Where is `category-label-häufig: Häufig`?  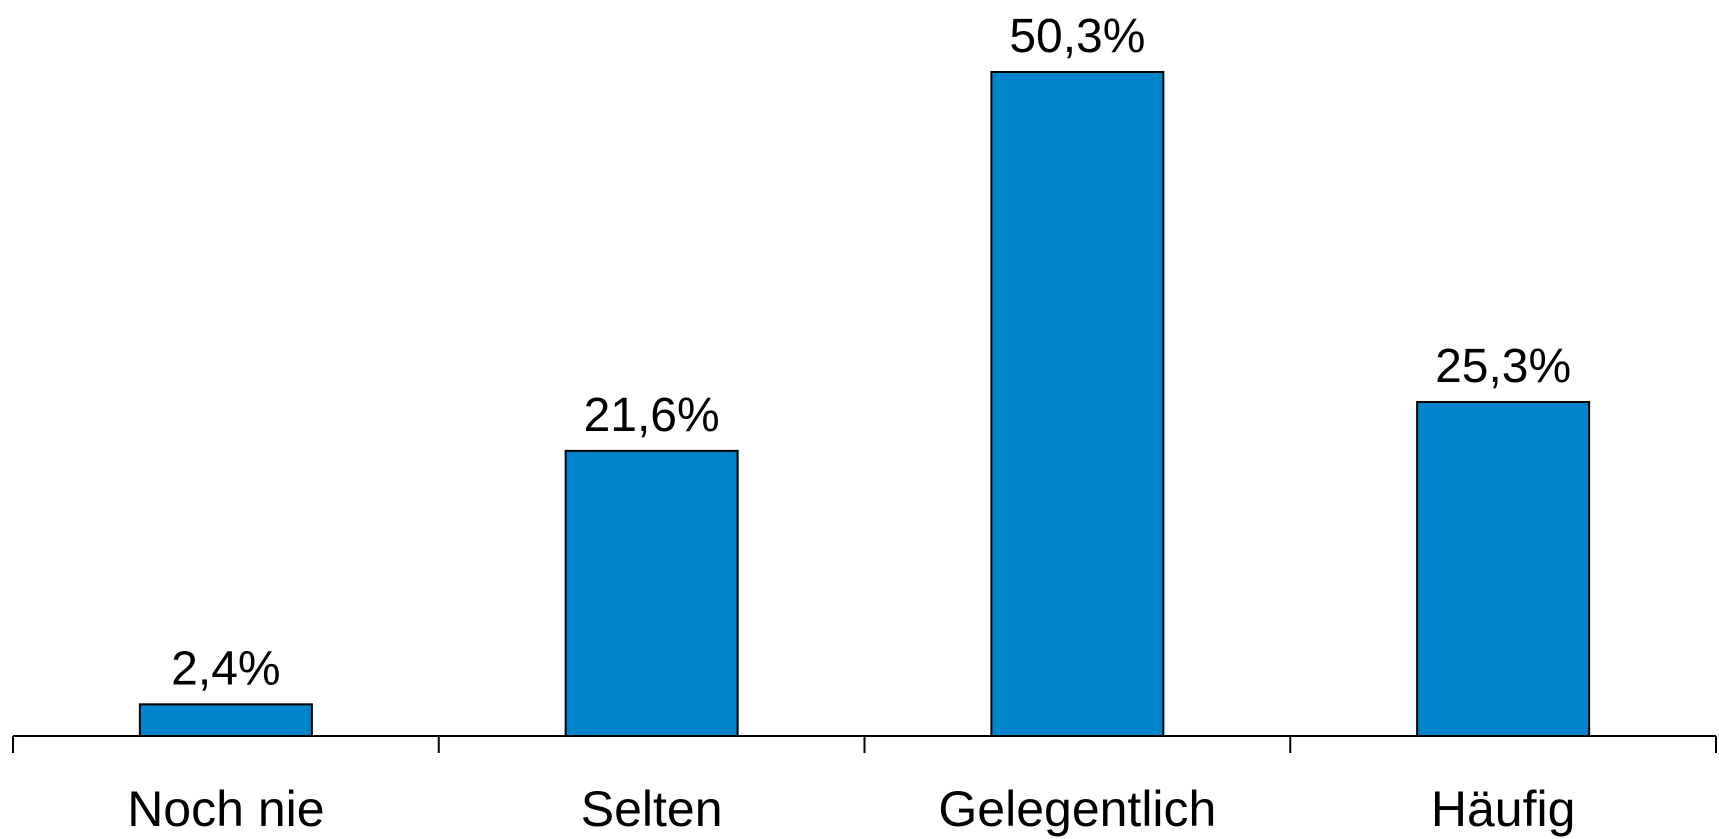
category-label-häufig: Häufig is located at coordinates (1503, 809).